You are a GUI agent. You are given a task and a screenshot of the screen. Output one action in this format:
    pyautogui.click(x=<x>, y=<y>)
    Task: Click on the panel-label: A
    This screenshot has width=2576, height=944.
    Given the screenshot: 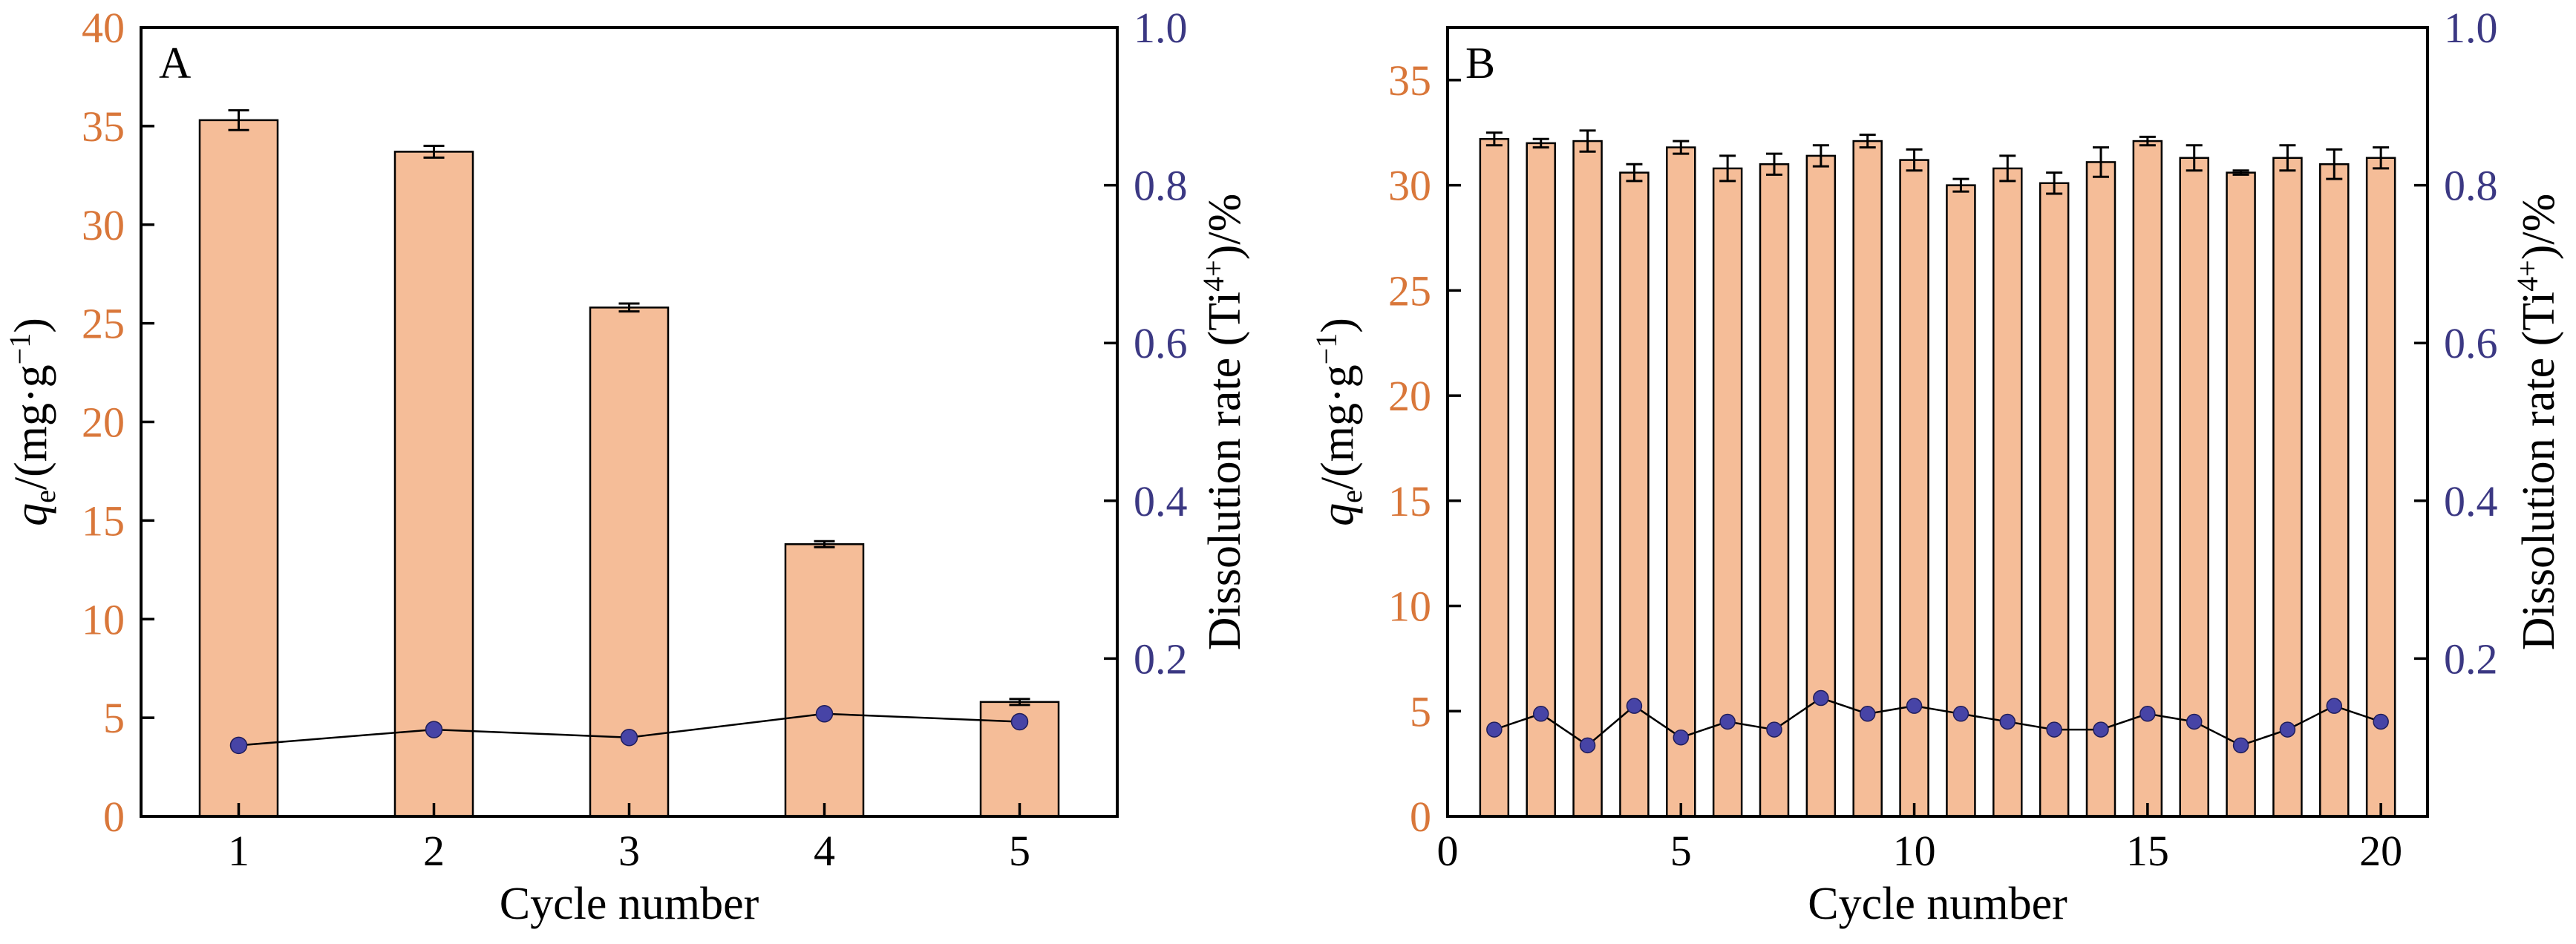 What is the action you would take?
    pyautogui.click(x=175, y=63)
    